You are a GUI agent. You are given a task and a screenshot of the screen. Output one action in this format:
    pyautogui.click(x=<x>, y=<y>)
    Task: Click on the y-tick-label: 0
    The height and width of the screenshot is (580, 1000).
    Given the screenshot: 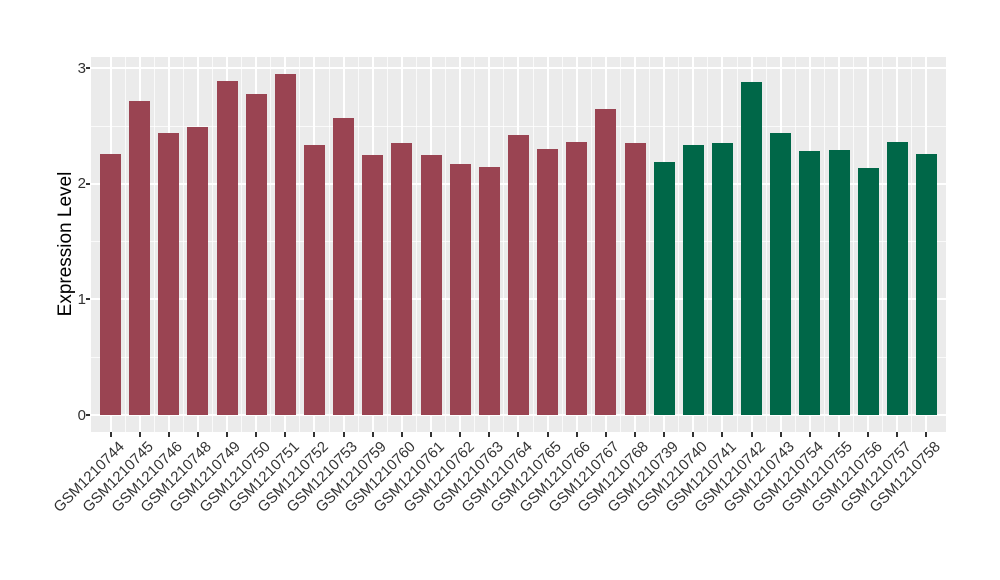 What is the action you would take?
    pyautogui.click(x=81, y=415)
    